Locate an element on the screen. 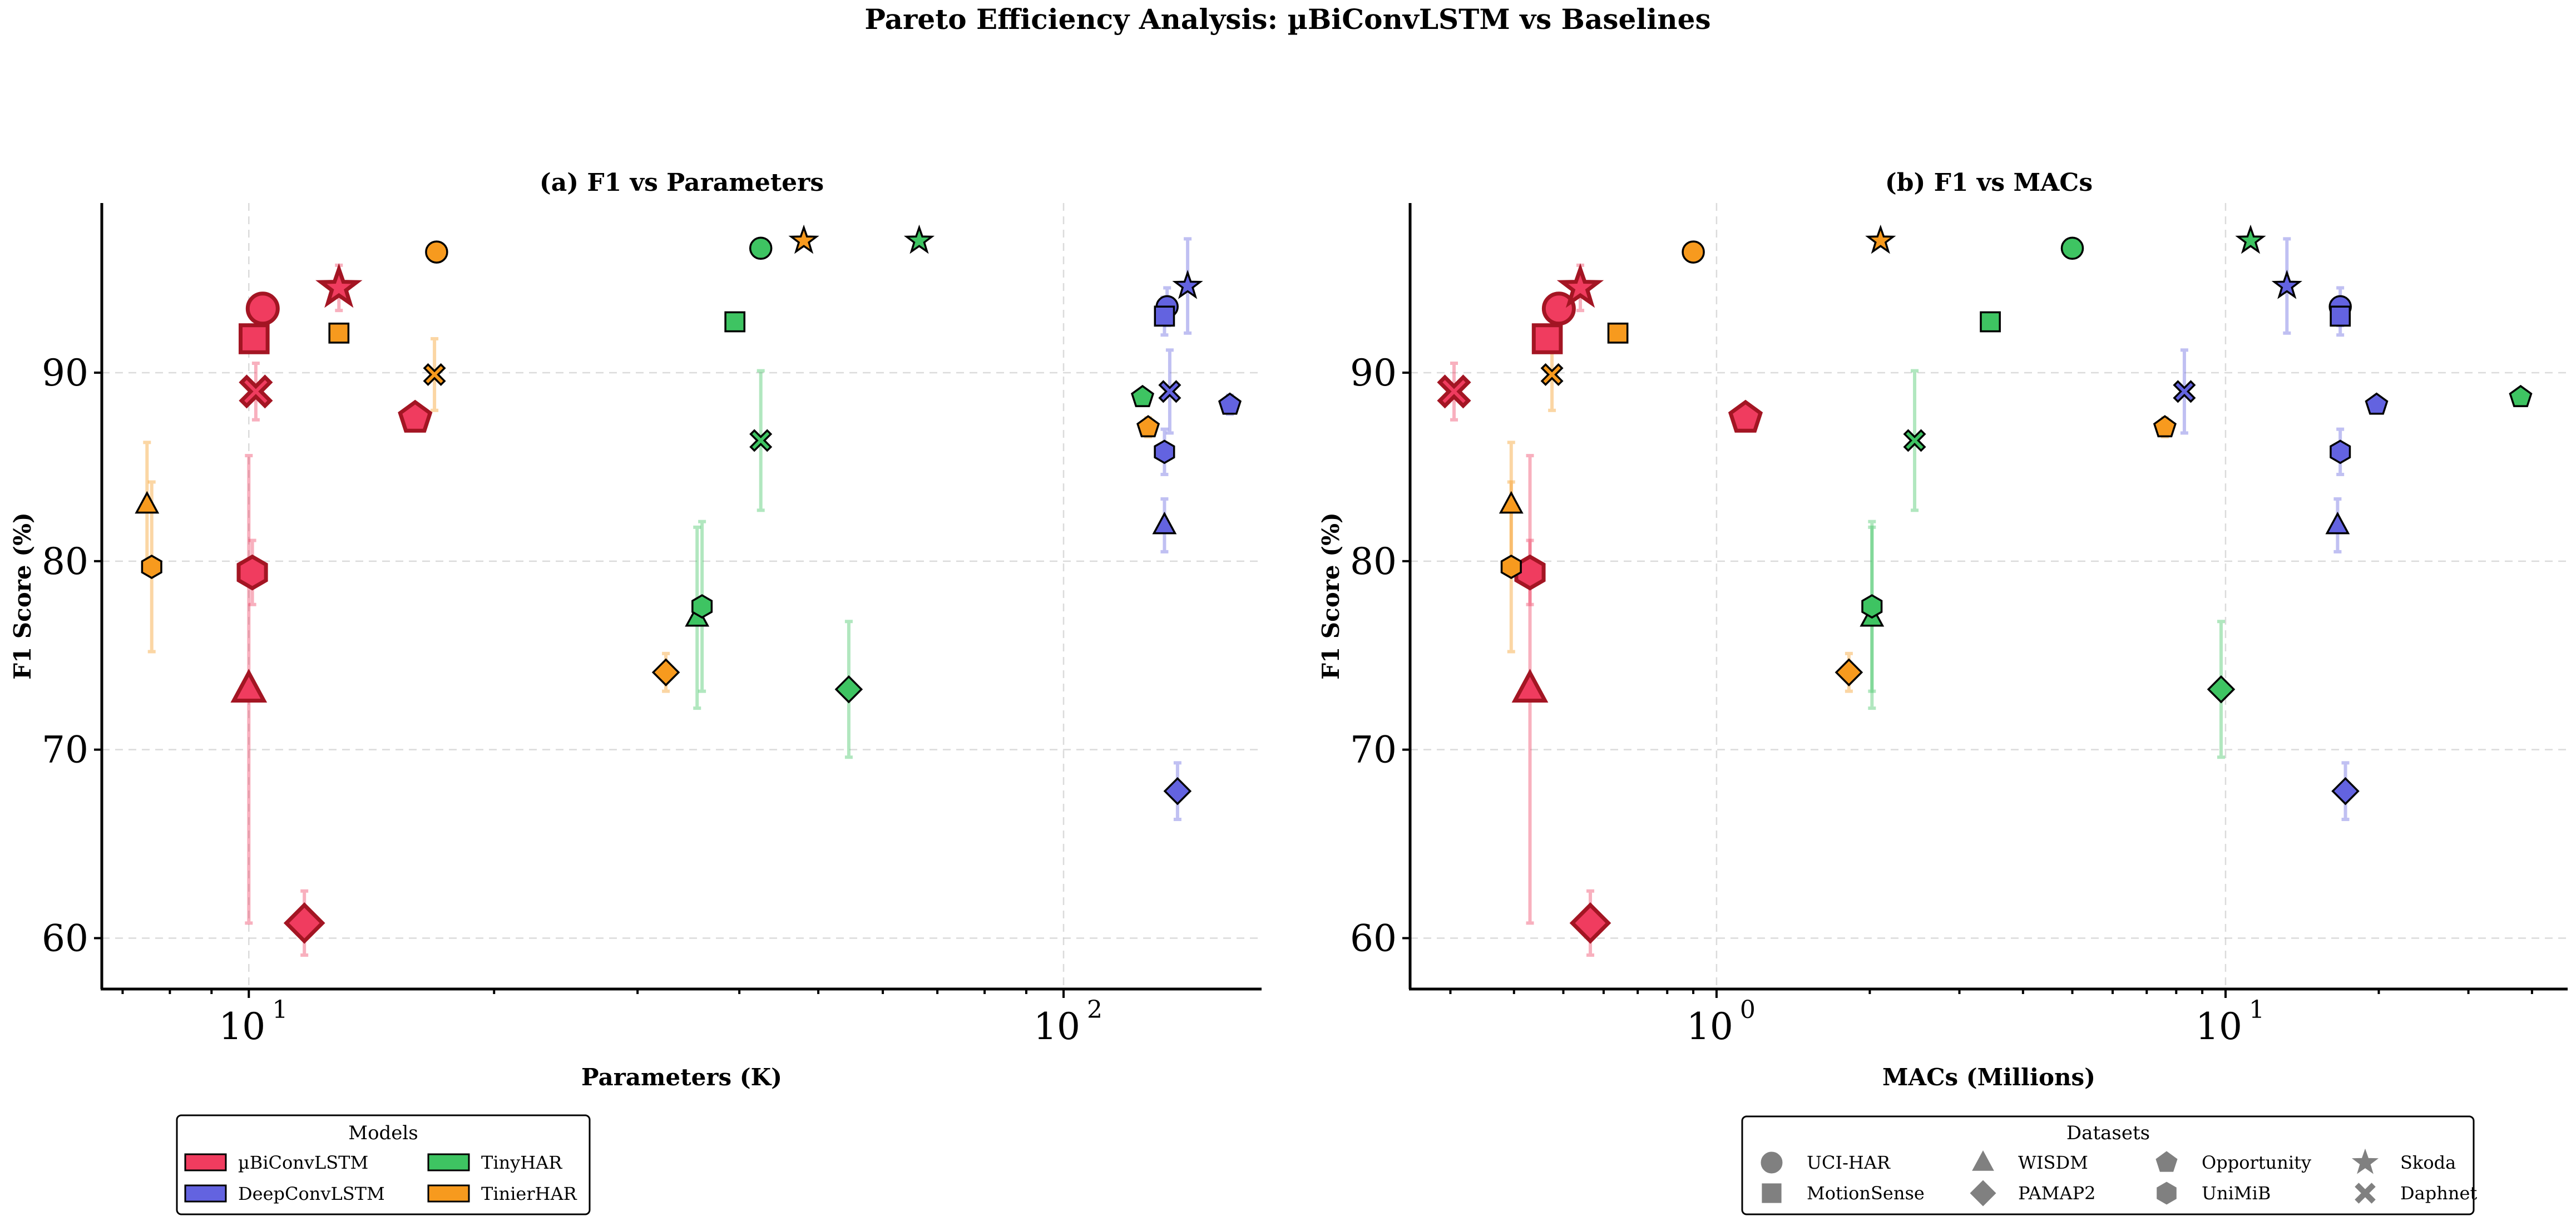 The height and width of the screenshot is (1221, 2576). datasets-legend-item-skoda: Skoda is located at coordinates (2403, 1161).